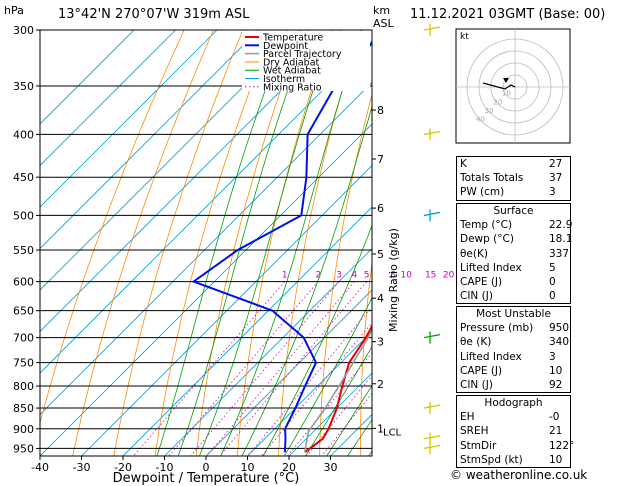 This screenshot has height=486, width=629. I want to click on unstable-row: CAPE (J) 10, so click(513, 371).